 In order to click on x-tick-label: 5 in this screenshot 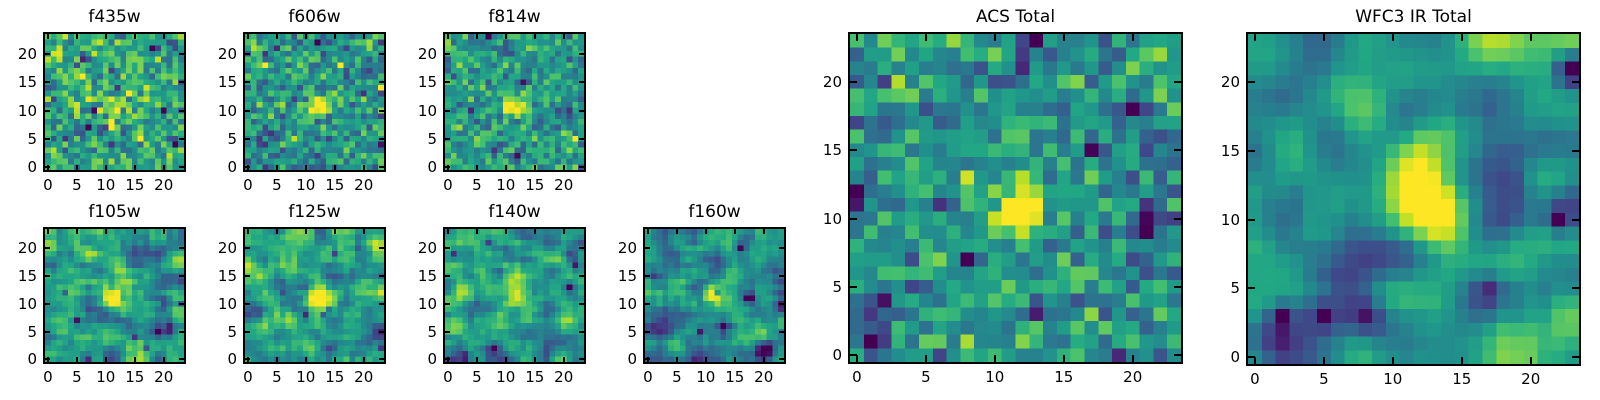, I will do `click(477, 377)`.